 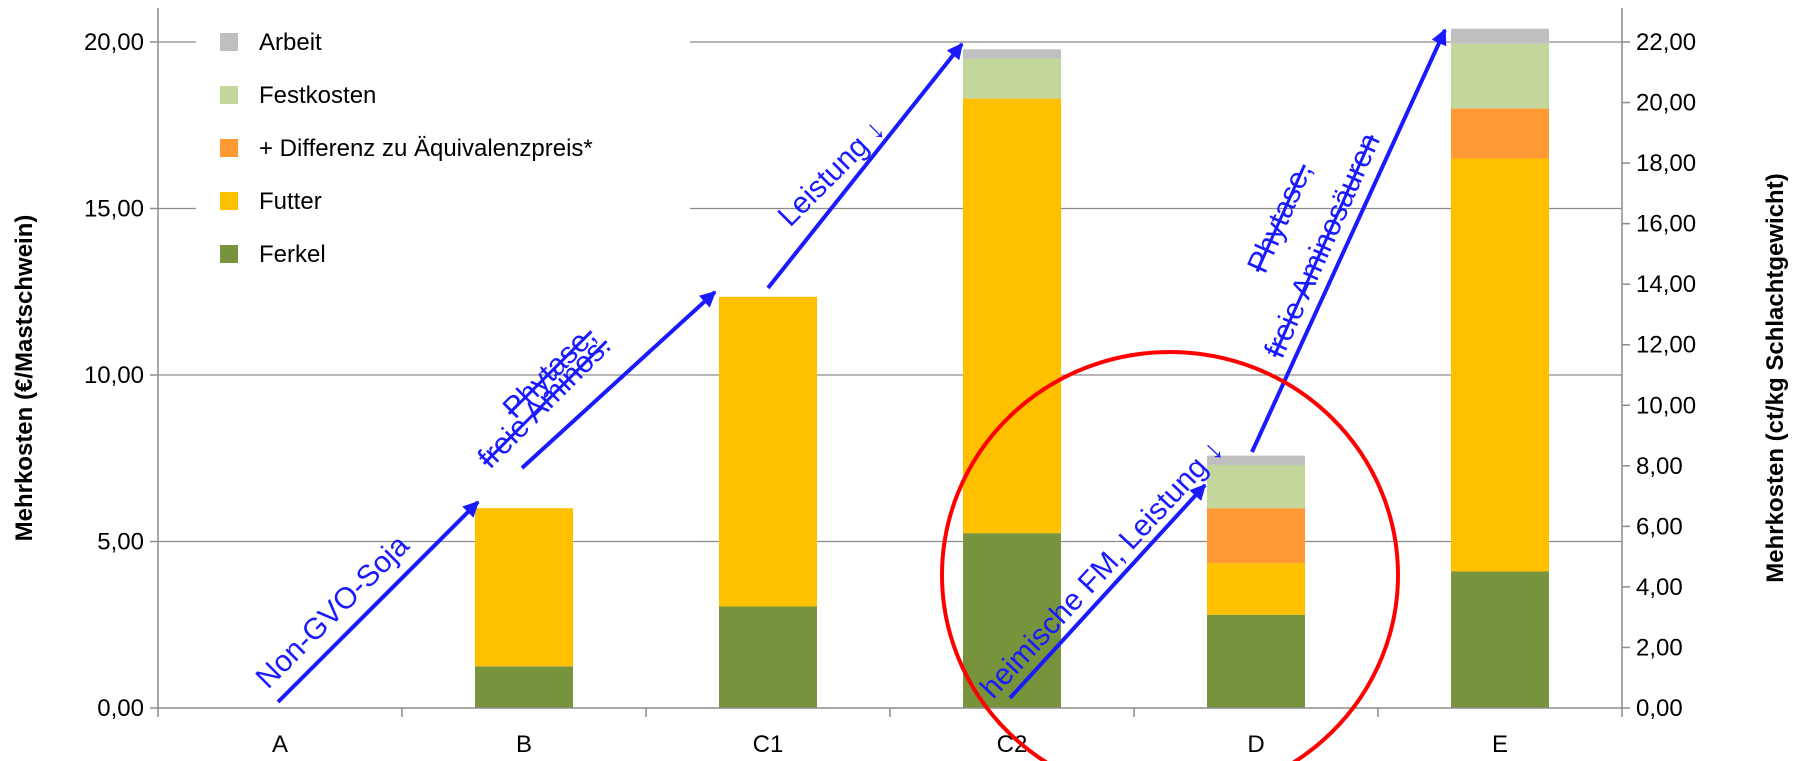 I want to click on y-tick-label: 15,00, so click(x=114, y=209).